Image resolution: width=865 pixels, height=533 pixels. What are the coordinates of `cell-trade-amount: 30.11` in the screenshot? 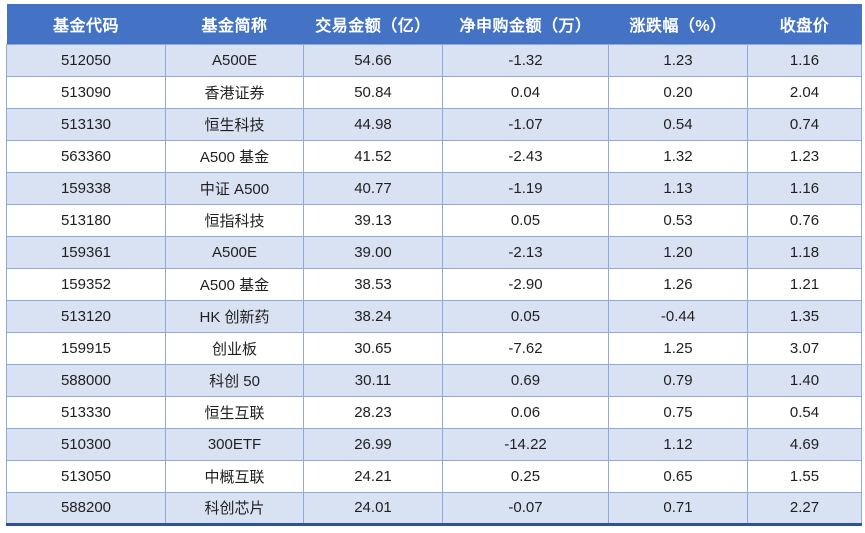 It's located at (373, 380).